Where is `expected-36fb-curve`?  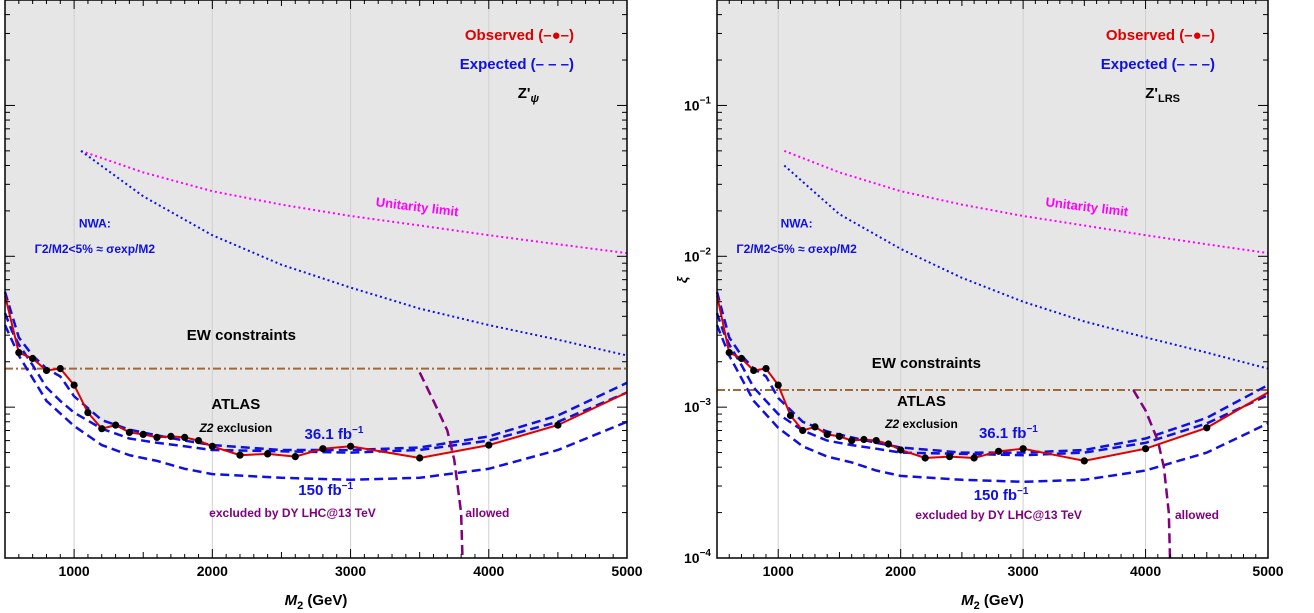 expected-36fb-curve is located at coordinates (315, 371).